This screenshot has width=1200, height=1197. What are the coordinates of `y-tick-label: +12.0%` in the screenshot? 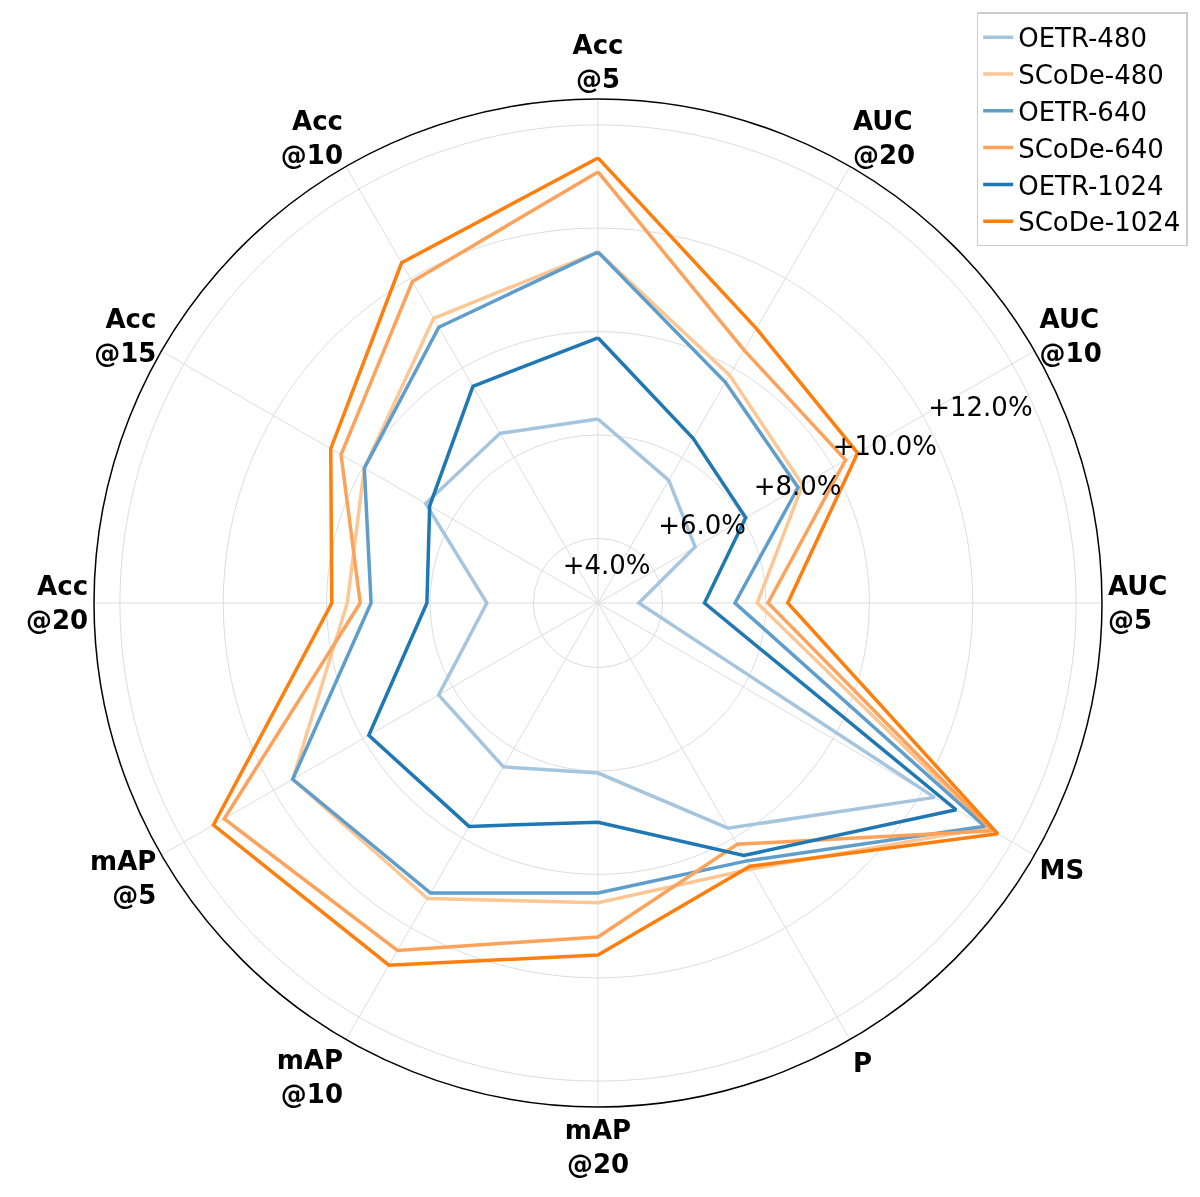 It's located at (980, 406).